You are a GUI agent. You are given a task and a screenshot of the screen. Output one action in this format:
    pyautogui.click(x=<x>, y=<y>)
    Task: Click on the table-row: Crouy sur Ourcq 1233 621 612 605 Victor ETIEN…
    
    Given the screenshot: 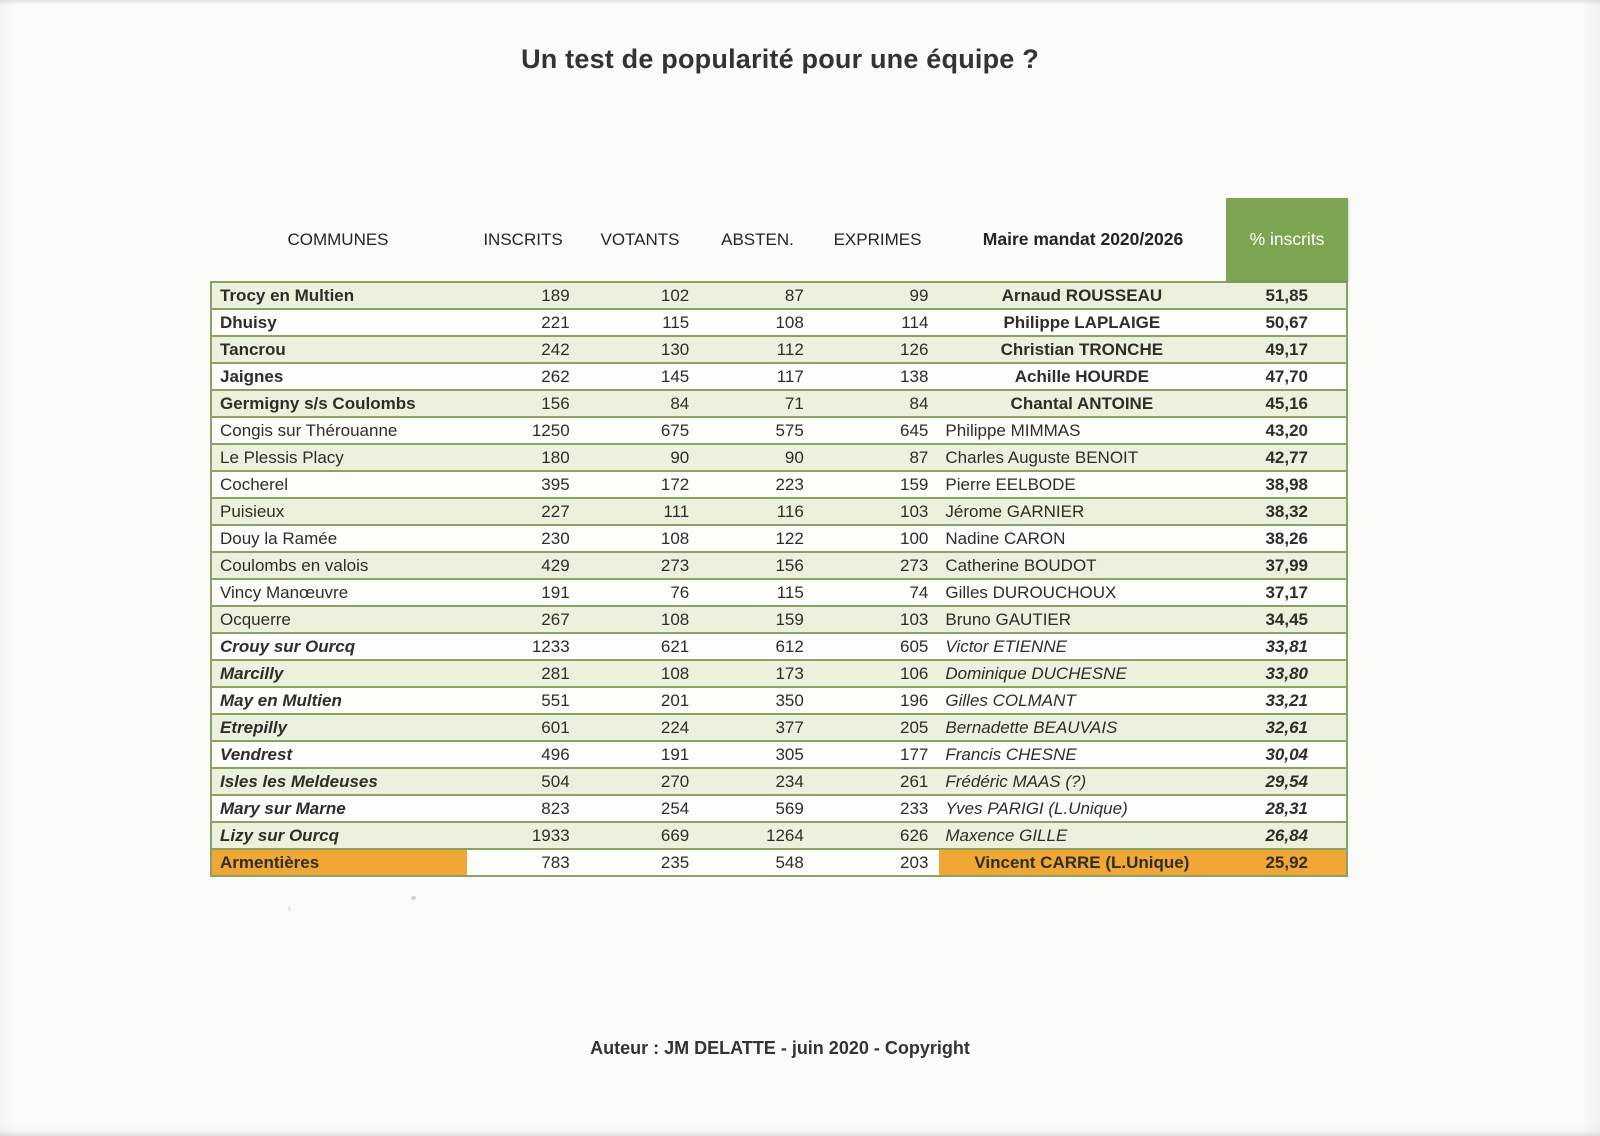 What is the action you would take?
    pyautogui.click(x=779, y=647)
    